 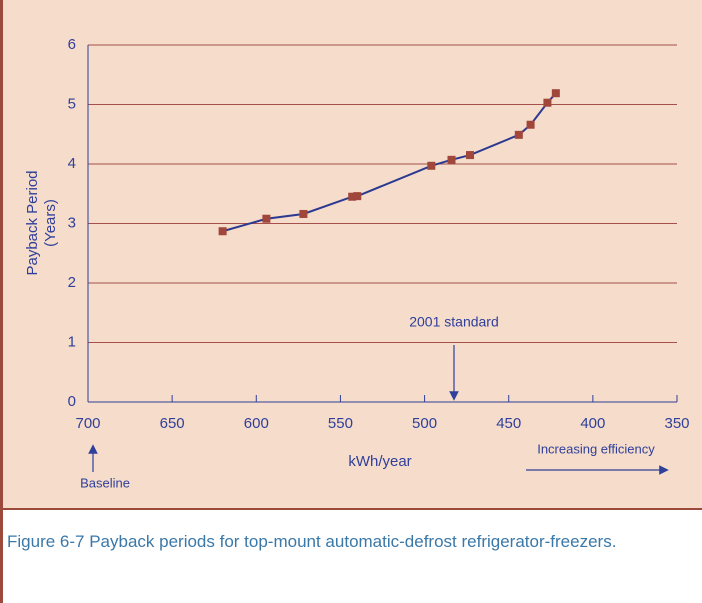 I want to click on annotation: 2001 standard, so click(x=454, y=322).